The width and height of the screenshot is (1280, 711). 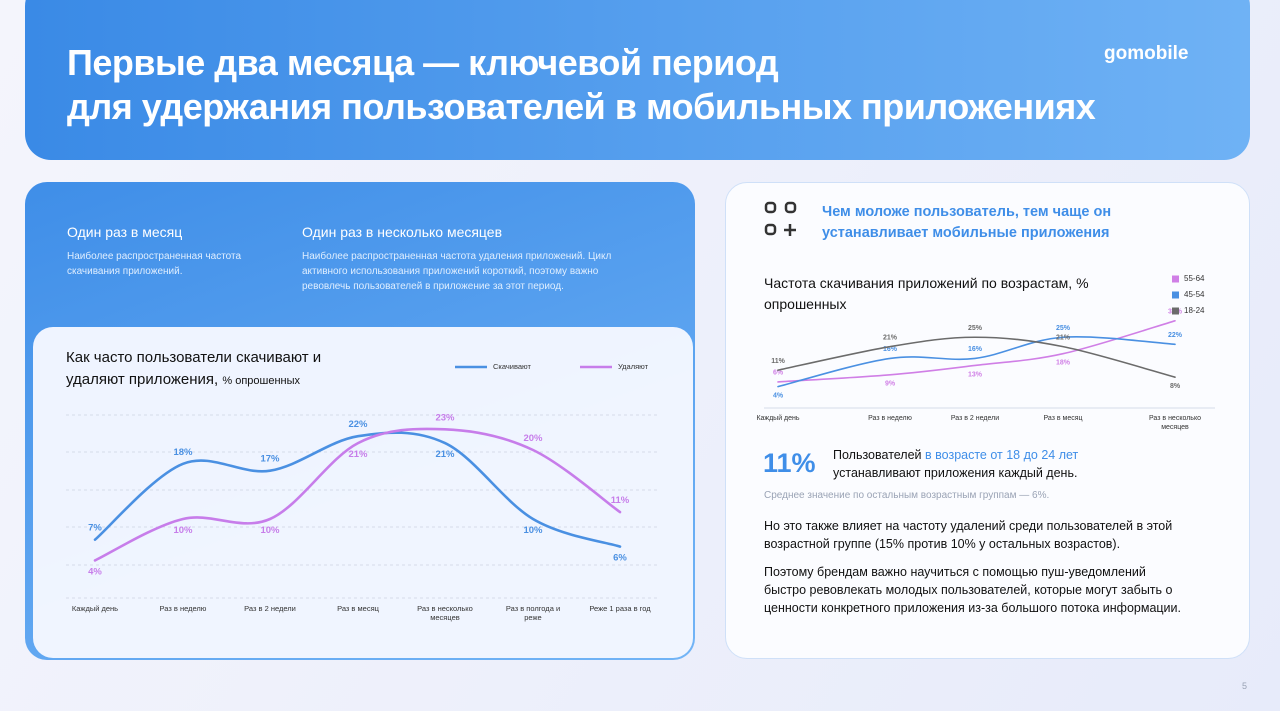 What do you see at coordinates (789, 463) in the screenshot?
I see `stat: 11%` at bounding box center [789, 463].